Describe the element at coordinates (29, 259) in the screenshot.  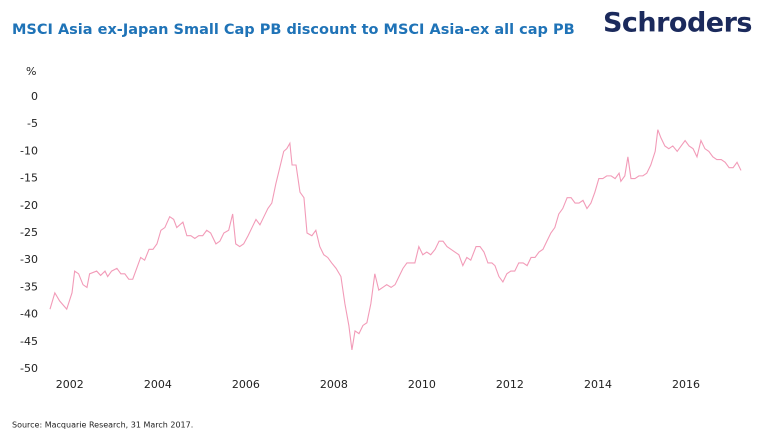
I see `y-tick-label: -30` at that location.